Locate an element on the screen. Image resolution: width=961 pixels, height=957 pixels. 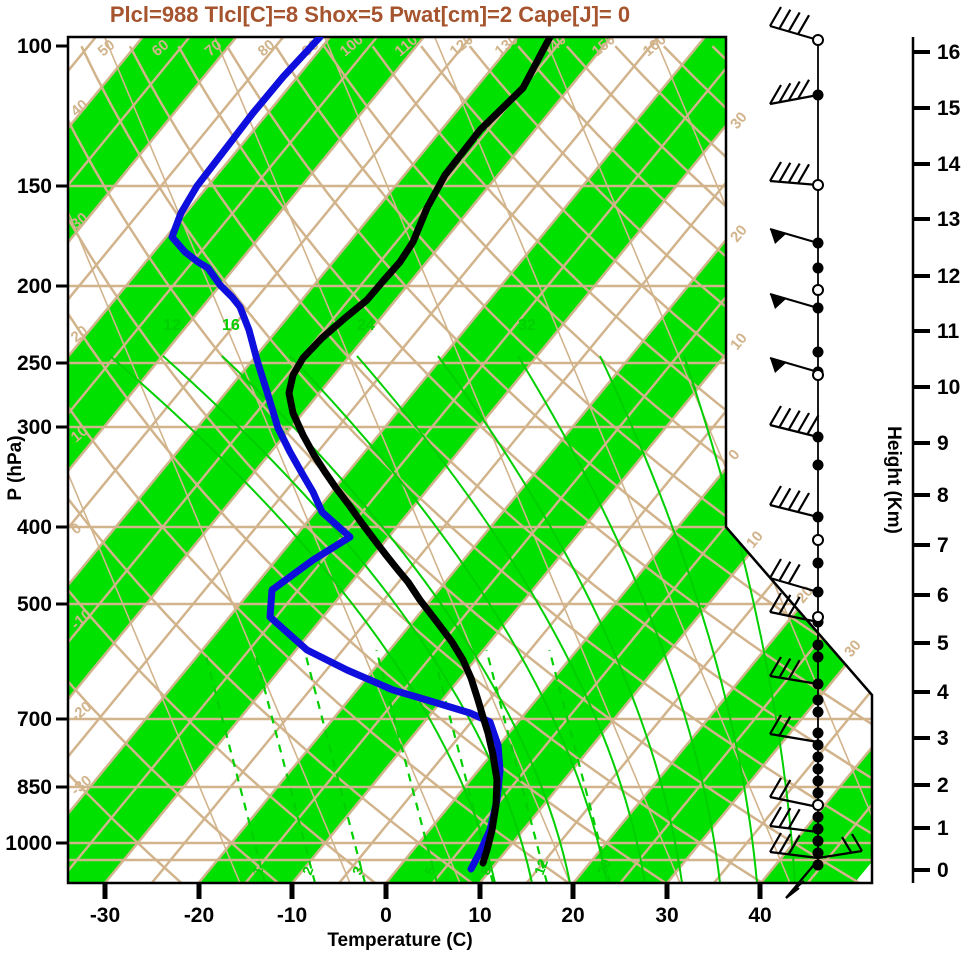
moist-adiabat-line is located at coordinates (678, 619).